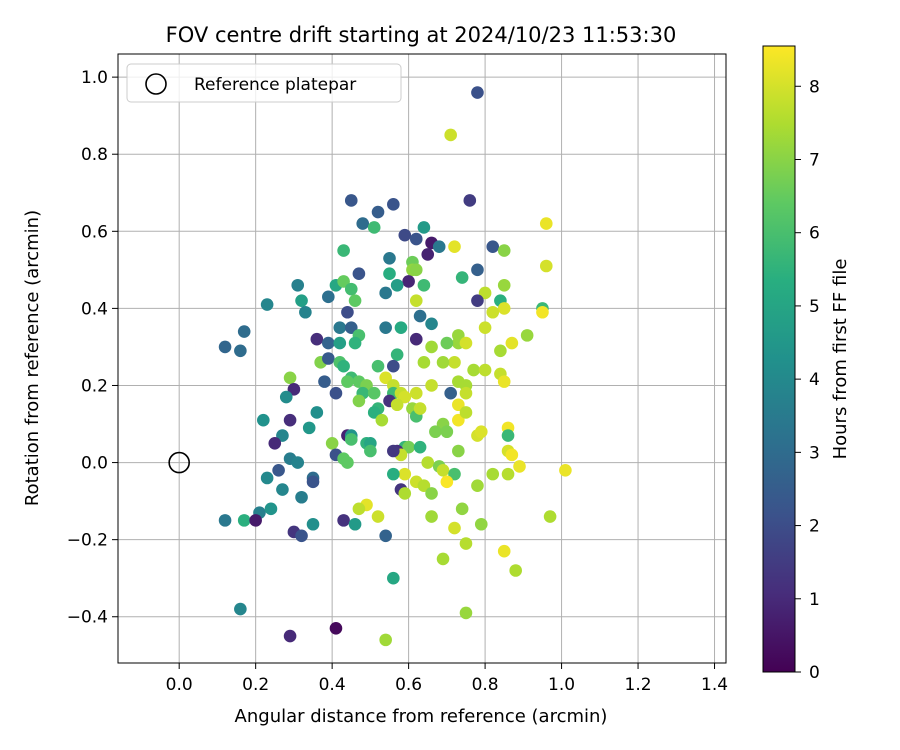 Image resolution: width=900 pixels, height=750 pixels. Describe the element at coordinates (179, 685) in the screenshot. I see `x-tick-label: 0.0` at that location.